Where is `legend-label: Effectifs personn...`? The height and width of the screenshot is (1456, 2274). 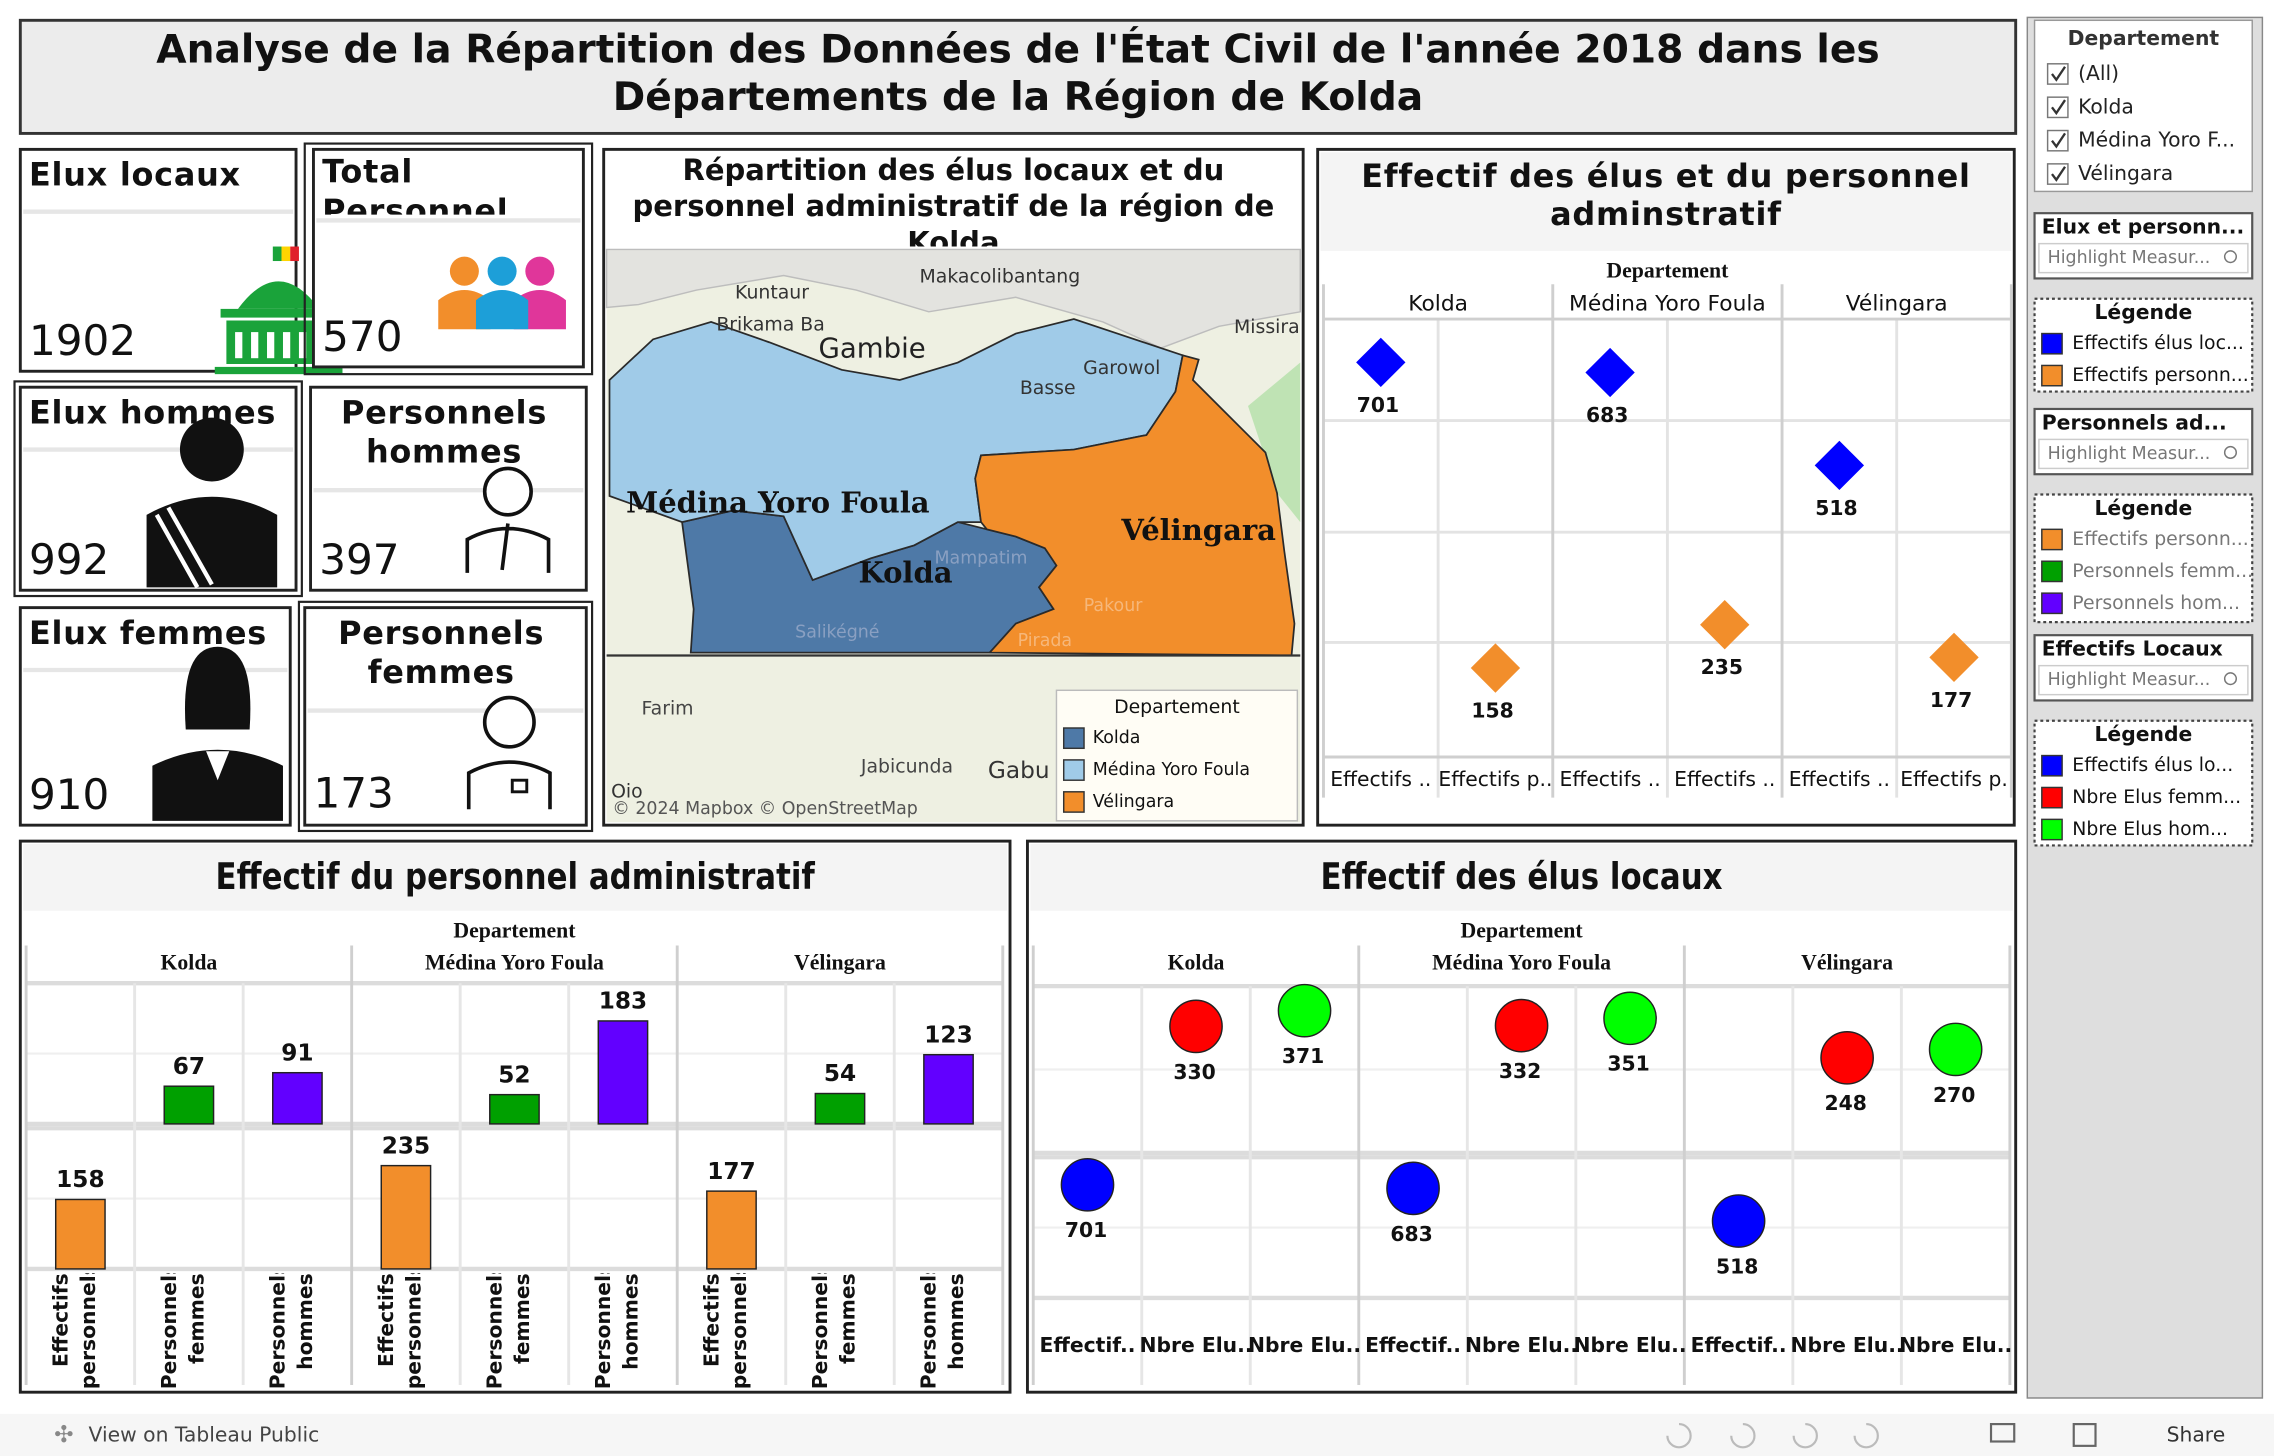
legend-label: Effectifs personn... is located at coordinates (2160, 375).